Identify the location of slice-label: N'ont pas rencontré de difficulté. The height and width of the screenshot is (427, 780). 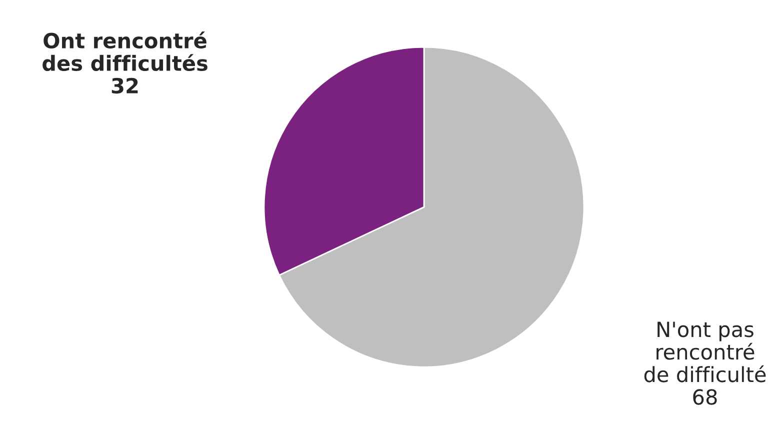
(705, 352).